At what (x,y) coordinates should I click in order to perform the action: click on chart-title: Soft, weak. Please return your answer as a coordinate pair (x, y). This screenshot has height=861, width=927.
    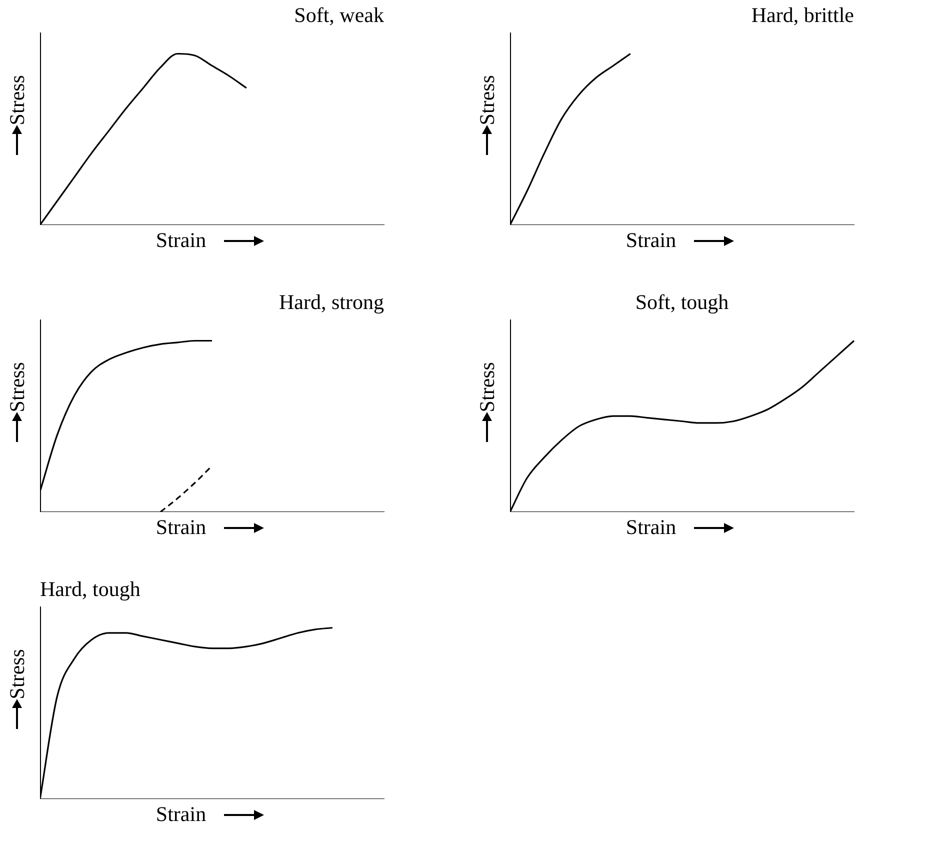
    Looking at the image, I should click on (339, 15).